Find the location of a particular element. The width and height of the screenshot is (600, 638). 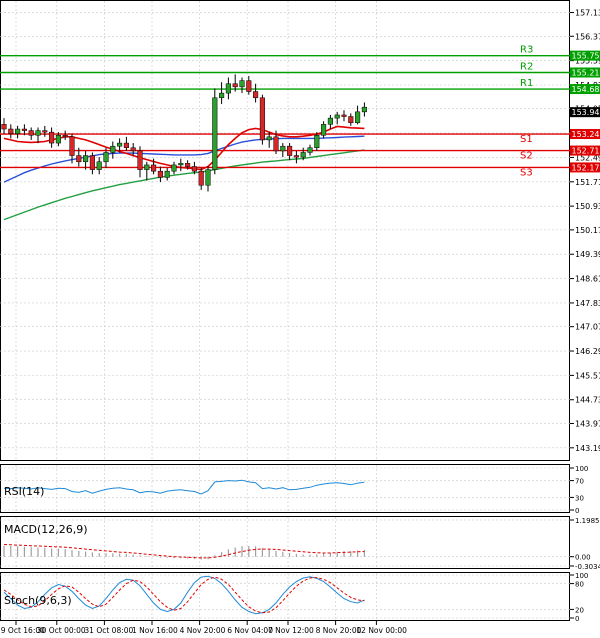

macd-panel: 1.1985 0.00-0.3034 MACD(12,26,9) is located at coordinates (300, 543).